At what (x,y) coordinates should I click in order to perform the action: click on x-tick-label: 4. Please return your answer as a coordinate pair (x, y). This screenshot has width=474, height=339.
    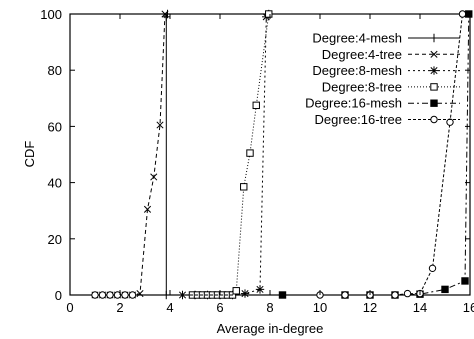
    Looking at the image, I should click on (169, 307).